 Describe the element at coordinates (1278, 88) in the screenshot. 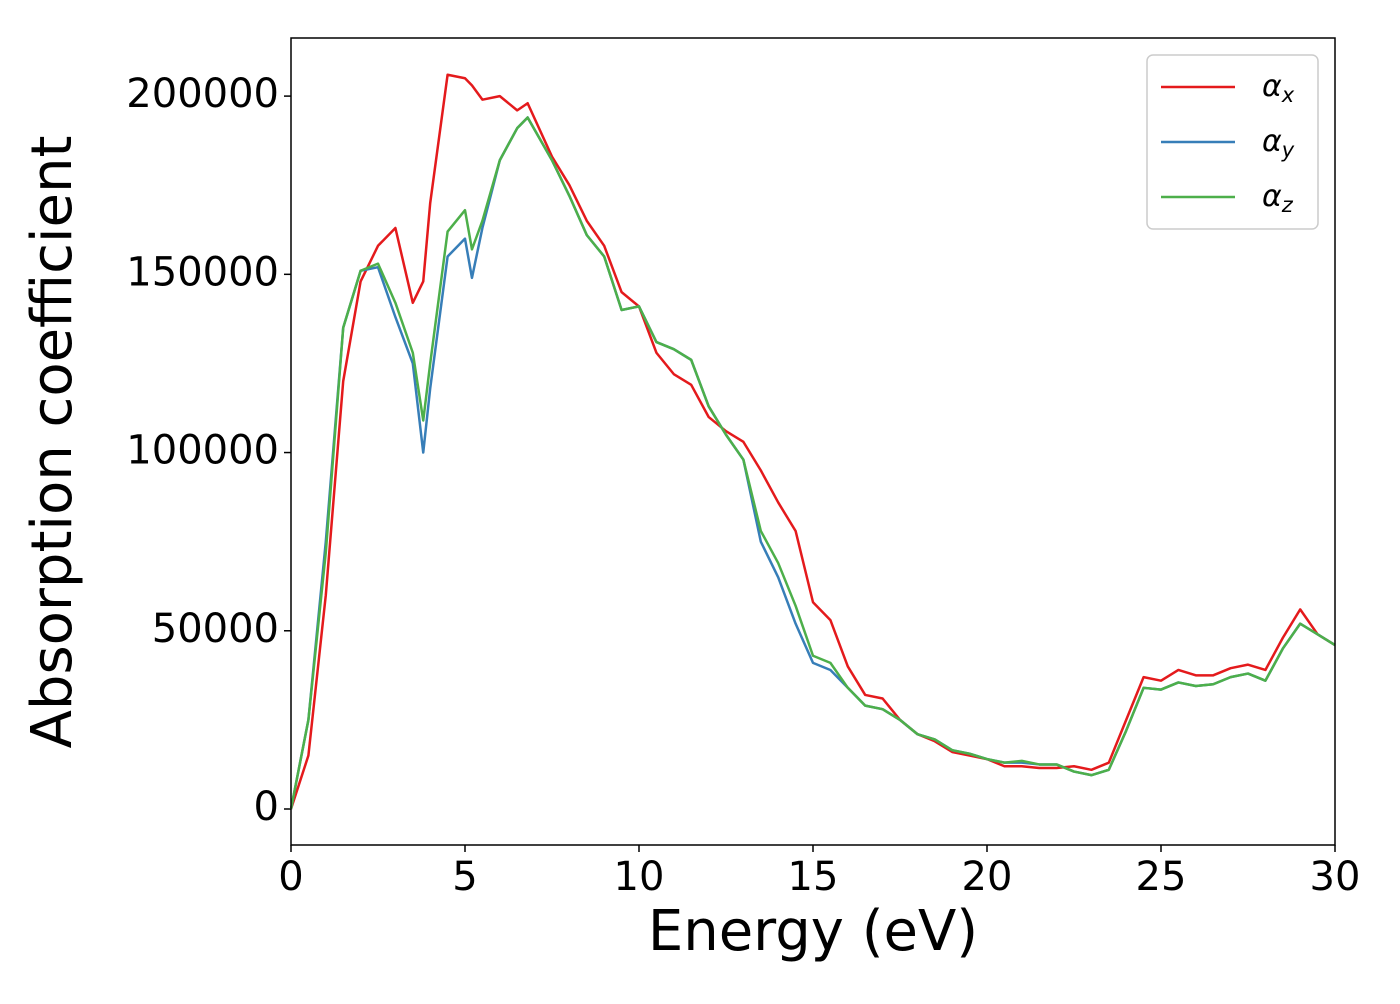

I see `legend-label: αx` at that location.